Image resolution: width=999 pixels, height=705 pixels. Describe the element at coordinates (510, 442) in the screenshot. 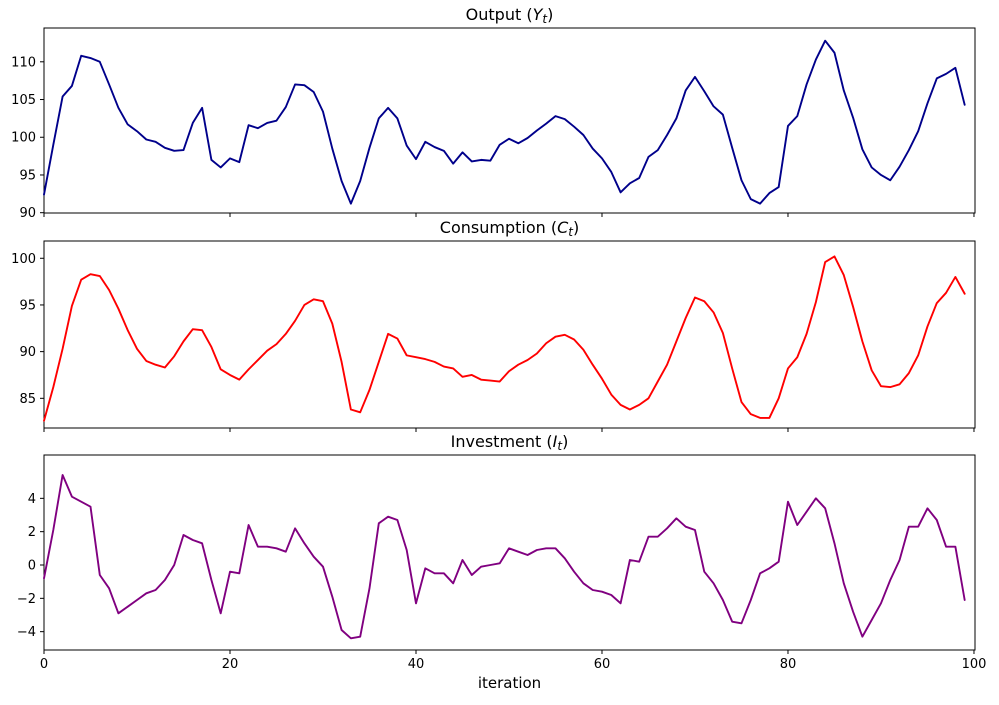

I see `chart-title: Investment (It)` at that location.